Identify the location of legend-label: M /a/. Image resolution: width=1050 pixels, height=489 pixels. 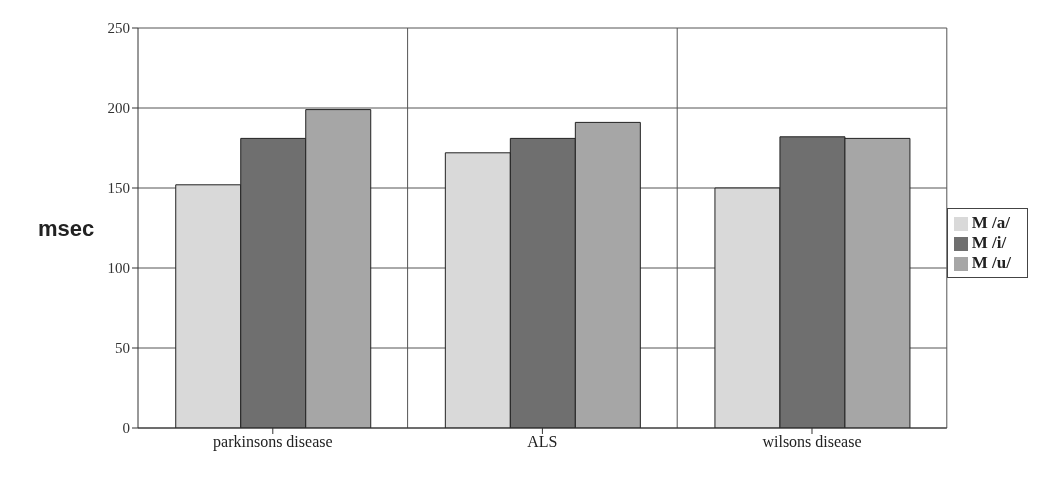
(991, 222).